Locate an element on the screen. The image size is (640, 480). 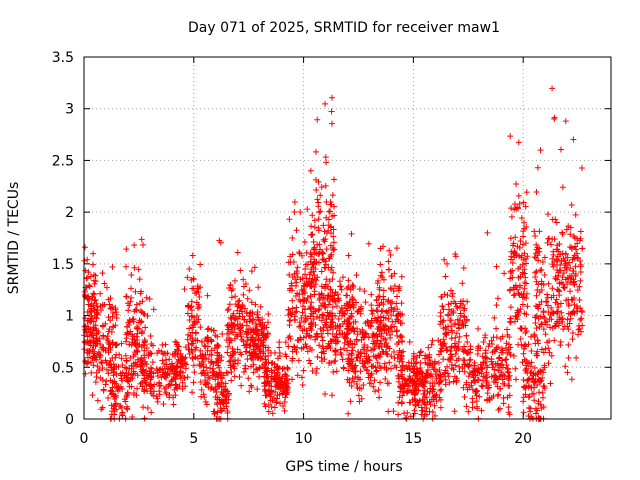
data-point-2000 is located at coordinates (356, 341).